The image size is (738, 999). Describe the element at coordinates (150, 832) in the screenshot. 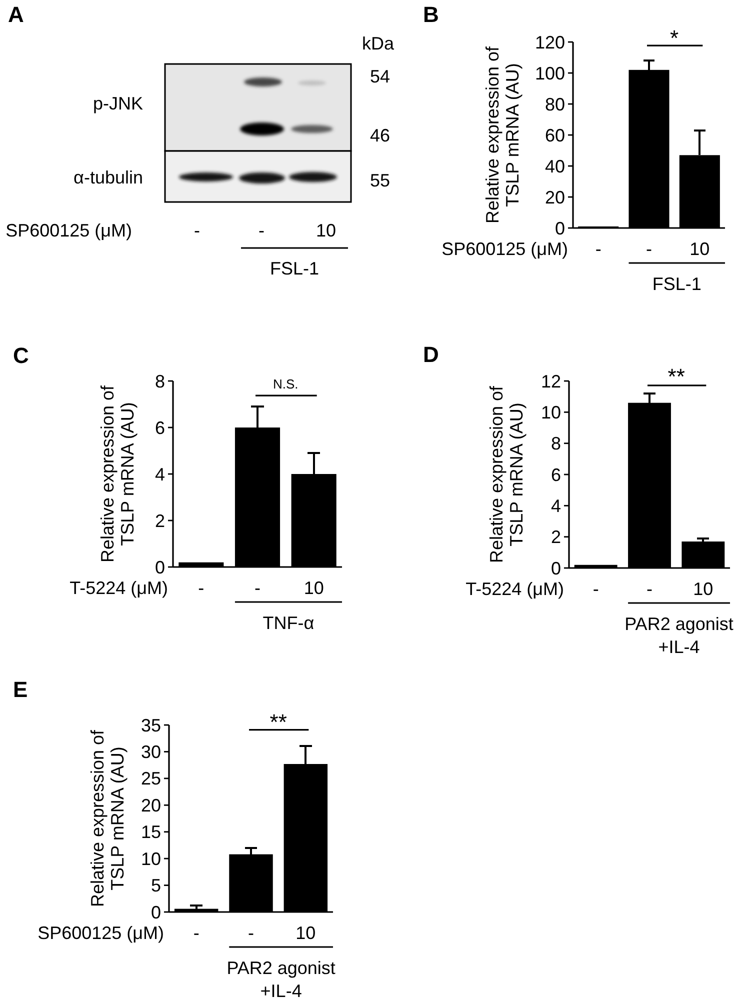

I see `y-tick-label: 15` at that location.